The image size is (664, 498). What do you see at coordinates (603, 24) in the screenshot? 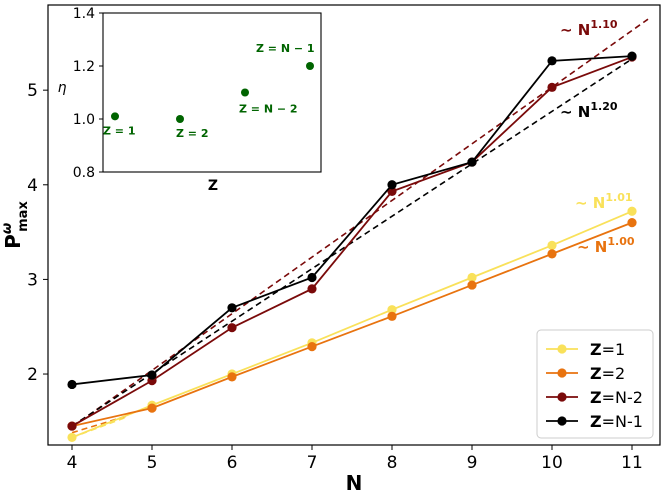
I see `fit-annotation-exponent: 1.10` at bounding box center [603, 24].